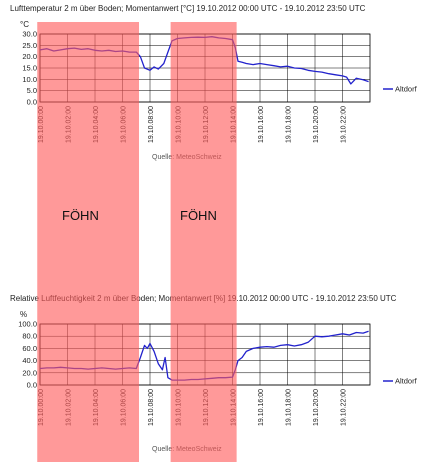 The height and width of the screenshot is (462, 440). What do you see at coordinates (29, 348) in the screenshot?
I see `y-tick-label: 60.0` at bounding box center [29, 348].